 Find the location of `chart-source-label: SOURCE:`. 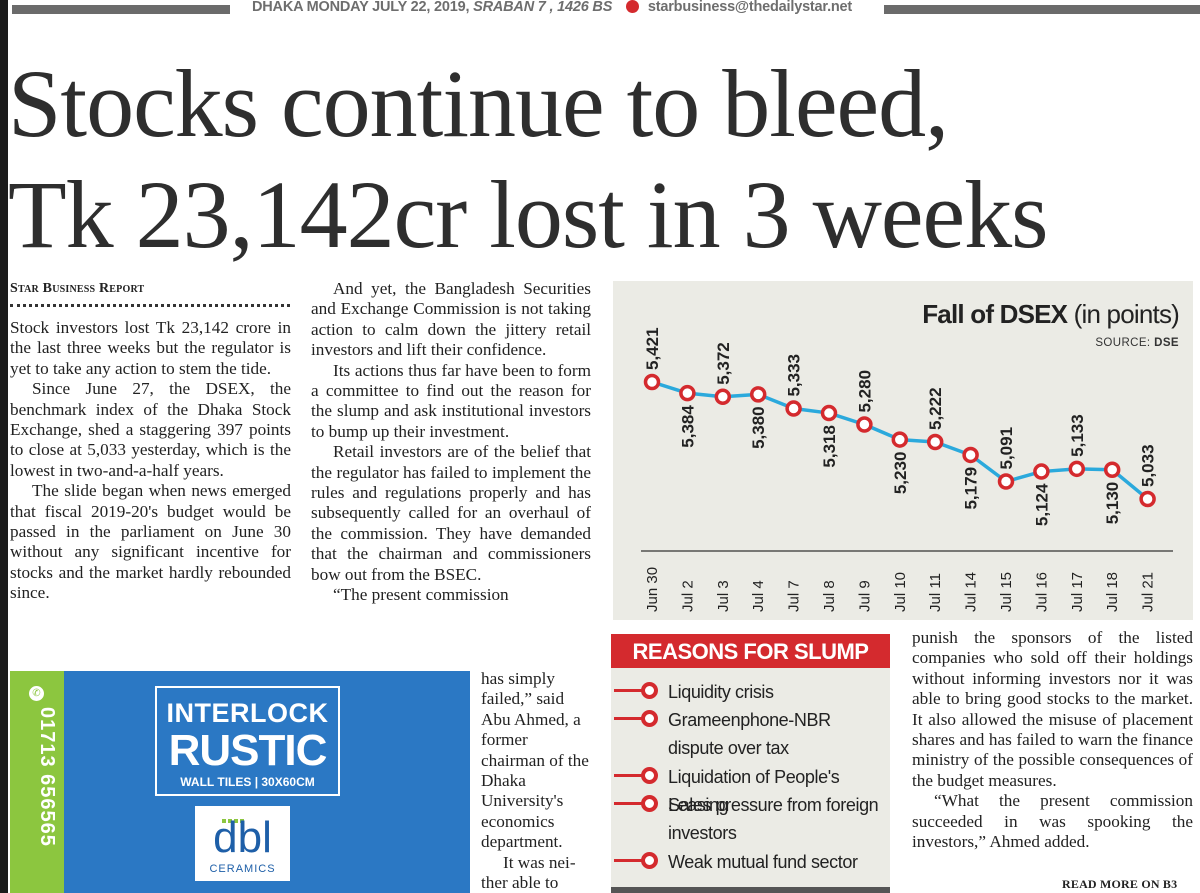

chart-source-label: SOURCE: is located at coordinates (1123, 343).